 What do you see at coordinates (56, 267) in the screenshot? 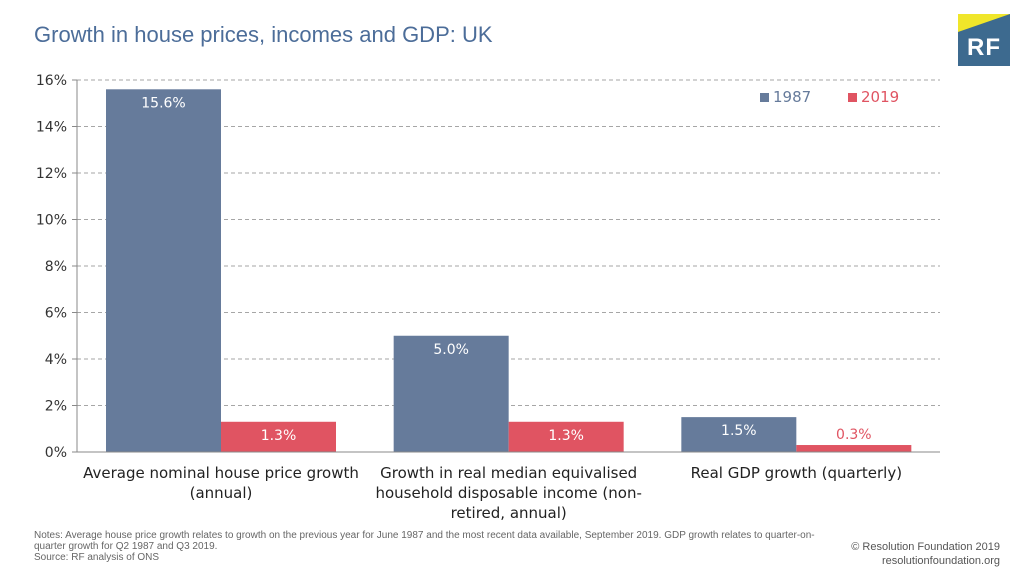
I see `y-tick-label: 8%` at bounding box center [56, 267].